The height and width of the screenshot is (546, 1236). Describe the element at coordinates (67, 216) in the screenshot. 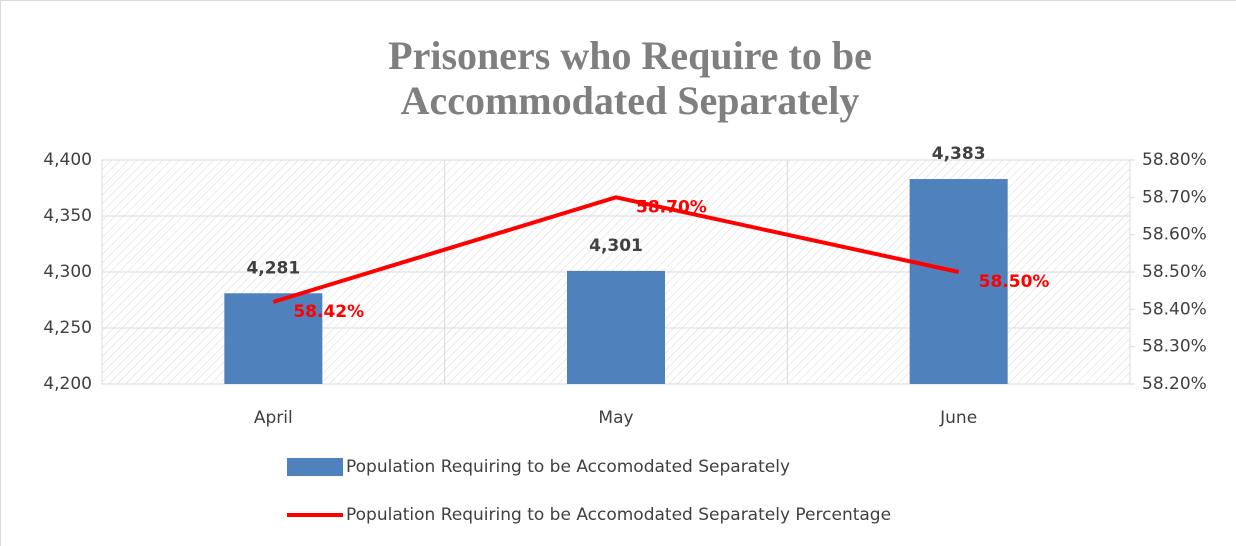

I see `y-tick-label: 4,350` at that location.